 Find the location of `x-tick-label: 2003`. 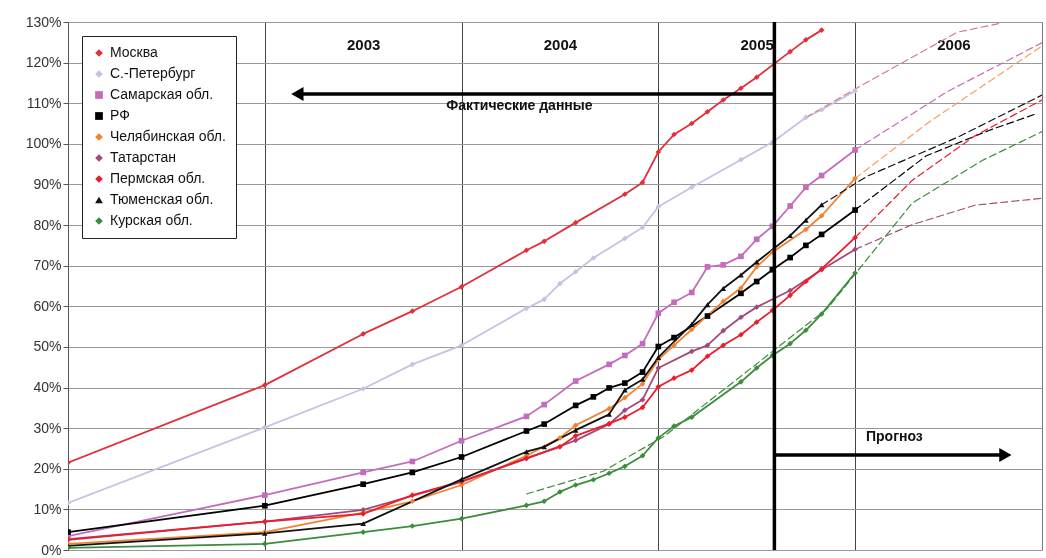

x-tick-label: 2003 is located at coordinates (363, 44).